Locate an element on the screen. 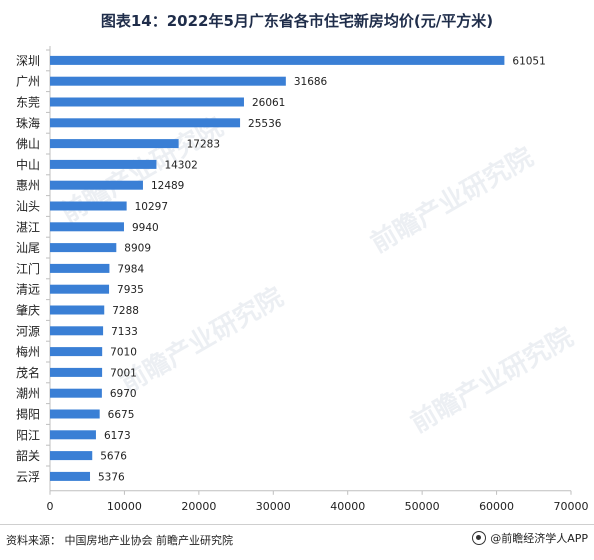  x-tick-label: 0 is located at coordinates (50, 506).